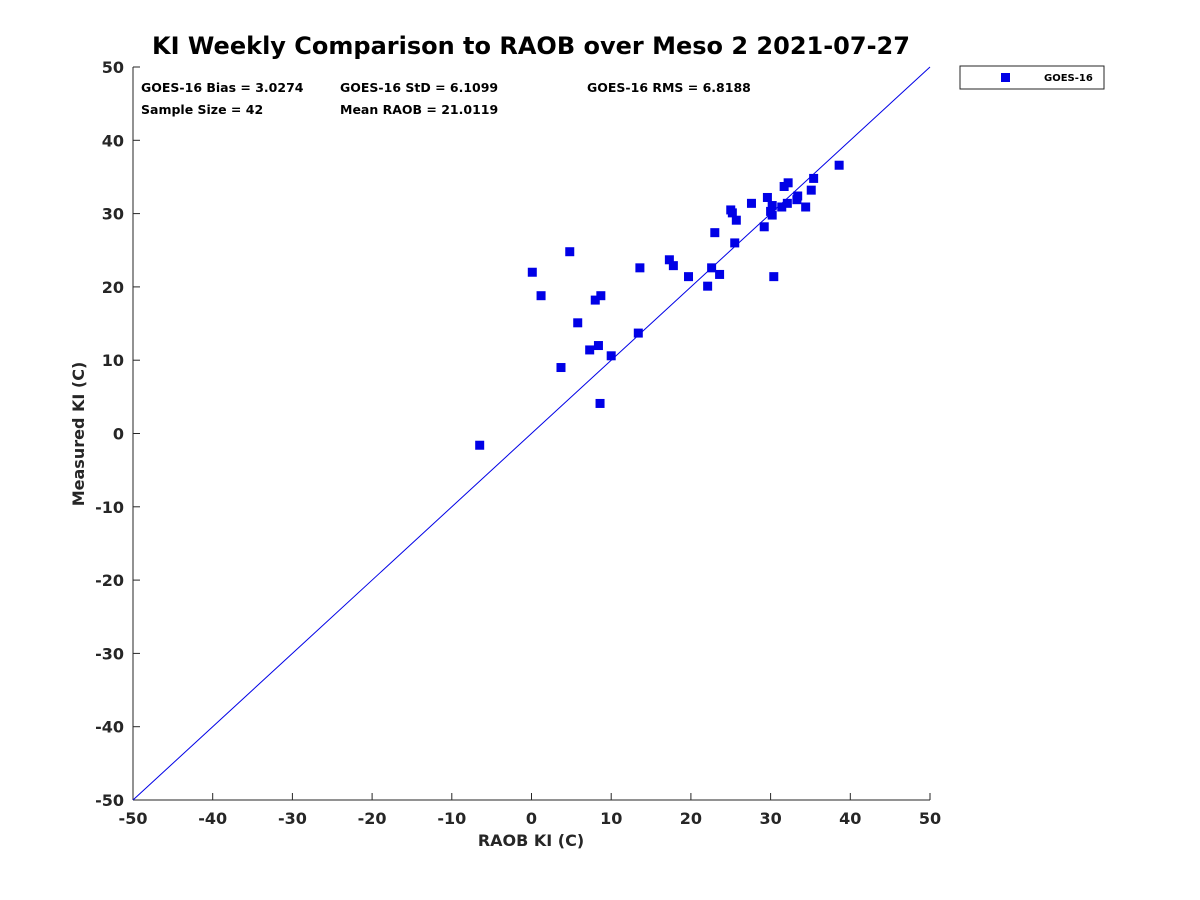 Image resolution: width=1200 pixels, height=900 pixels. Describe the element at coordinates (850, 818) in the screenshot. I see `x-tick-label: 40` at that location.